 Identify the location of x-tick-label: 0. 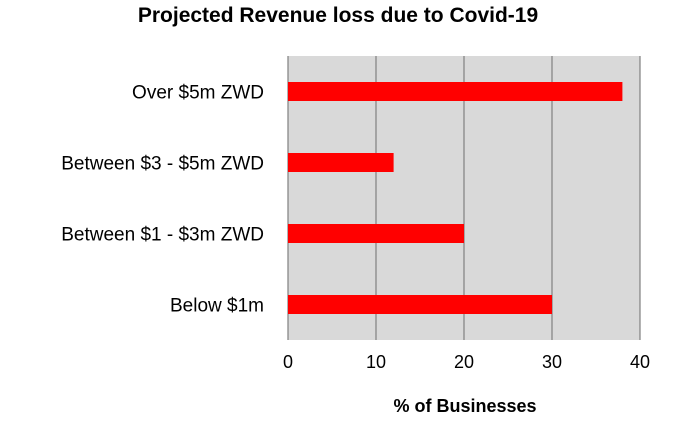
(288, 362).